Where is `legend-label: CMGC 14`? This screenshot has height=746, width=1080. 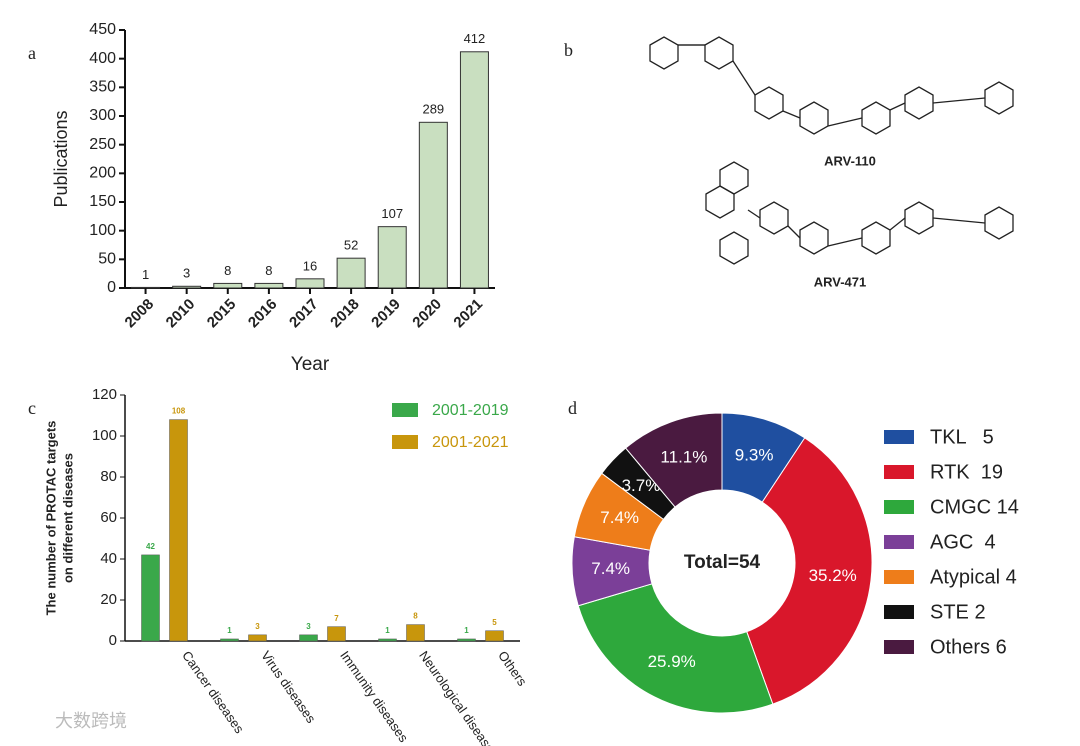 legend-label: CMGC 14 is located at coordinates (974, 507).